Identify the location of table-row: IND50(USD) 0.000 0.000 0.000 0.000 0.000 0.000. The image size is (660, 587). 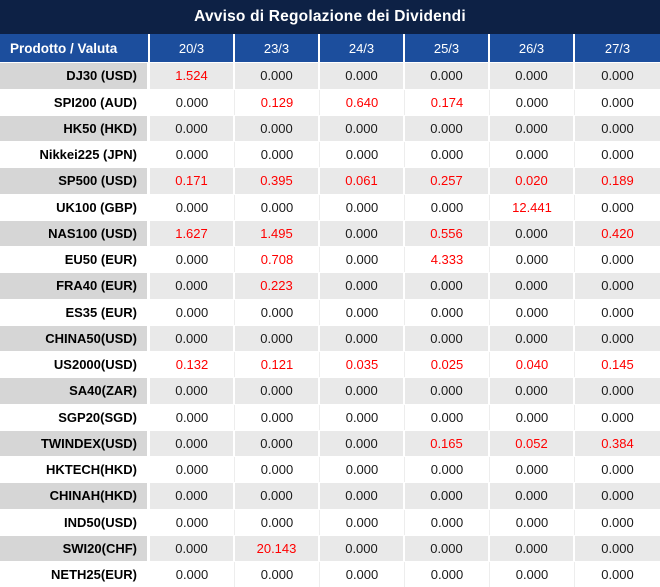
(330, 522).